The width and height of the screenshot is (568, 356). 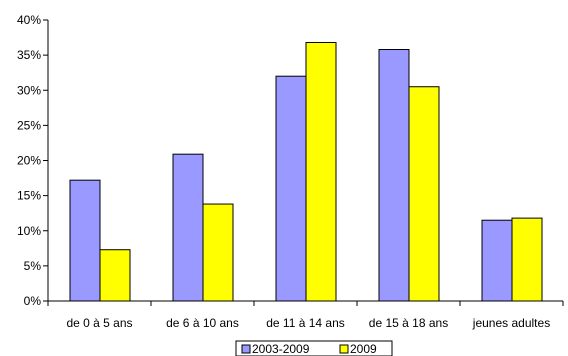 I want to click on y-tick-label: 10%, so click(x=29, y=231).